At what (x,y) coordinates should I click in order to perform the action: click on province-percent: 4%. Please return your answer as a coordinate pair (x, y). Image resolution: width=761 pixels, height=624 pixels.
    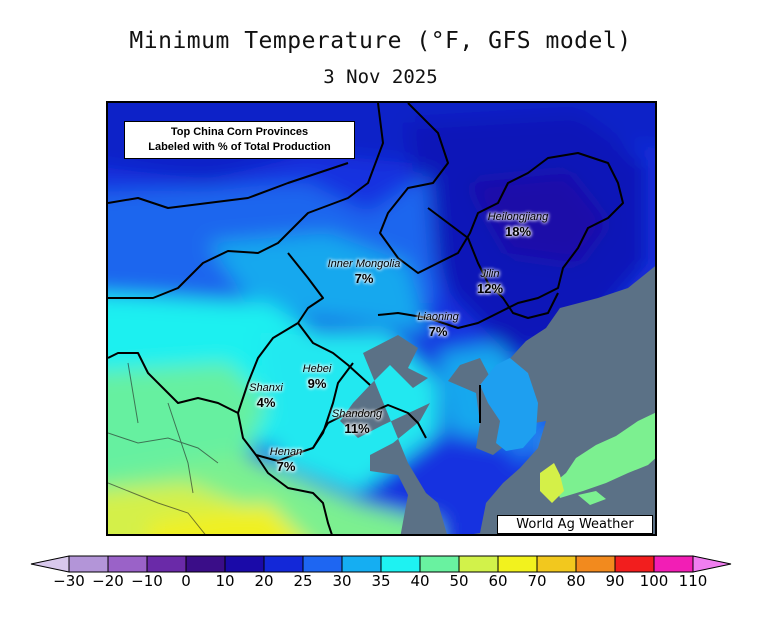
    Looking at the image, I should click on (266, 402).